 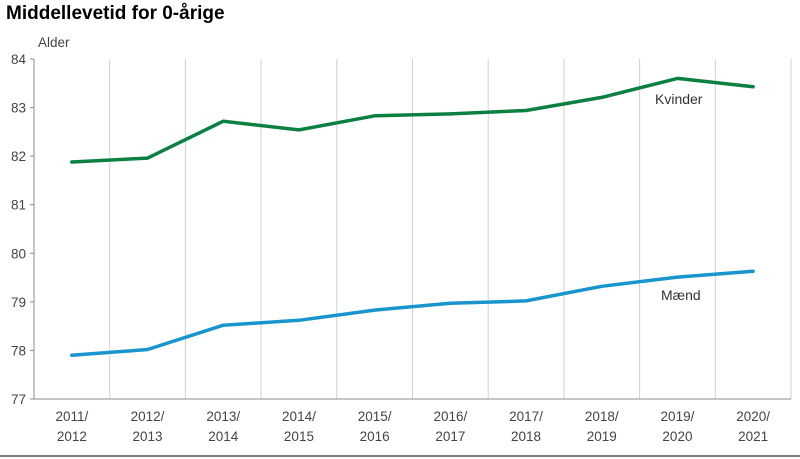 What do you see at coordinates (681, 295) in the screenshot?
I see `series-label: Mænd` at bounding box center [681, 295].